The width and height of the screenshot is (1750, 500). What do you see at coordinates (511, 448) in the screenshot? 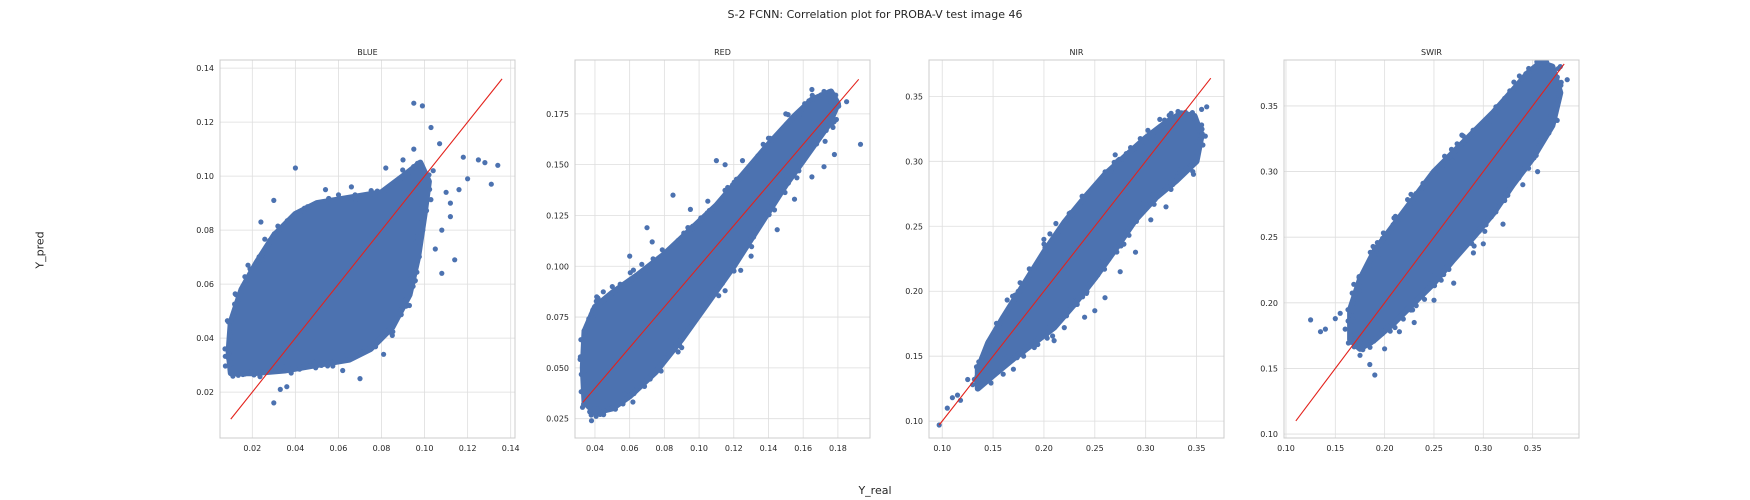
I see `blue-x-tick-label: 0.14` at bounding box center [511, 448].